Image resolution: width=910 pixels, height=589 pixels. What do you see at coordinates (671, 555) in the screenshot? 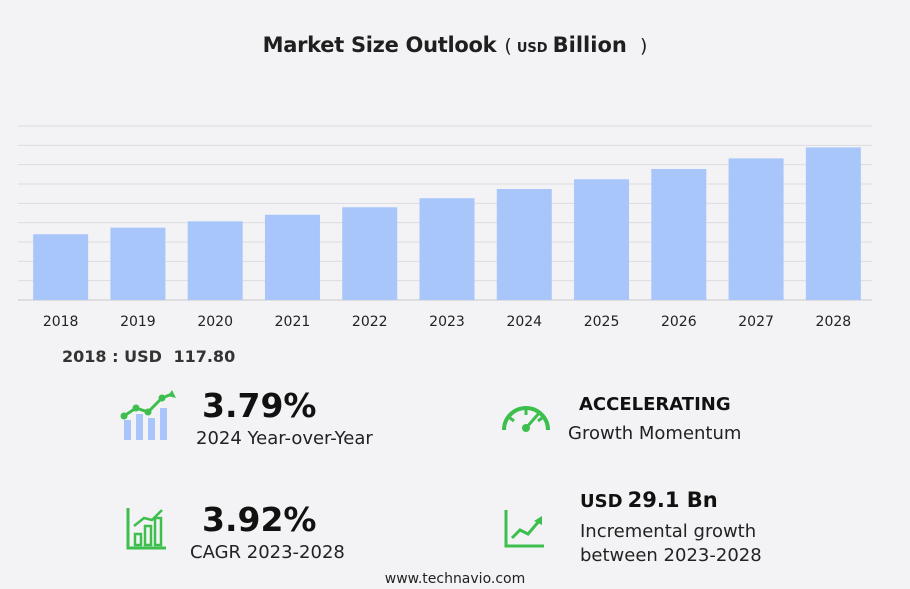
I see `incremental-label-line2: between 2023-2028` at bounding box center [671, 555].